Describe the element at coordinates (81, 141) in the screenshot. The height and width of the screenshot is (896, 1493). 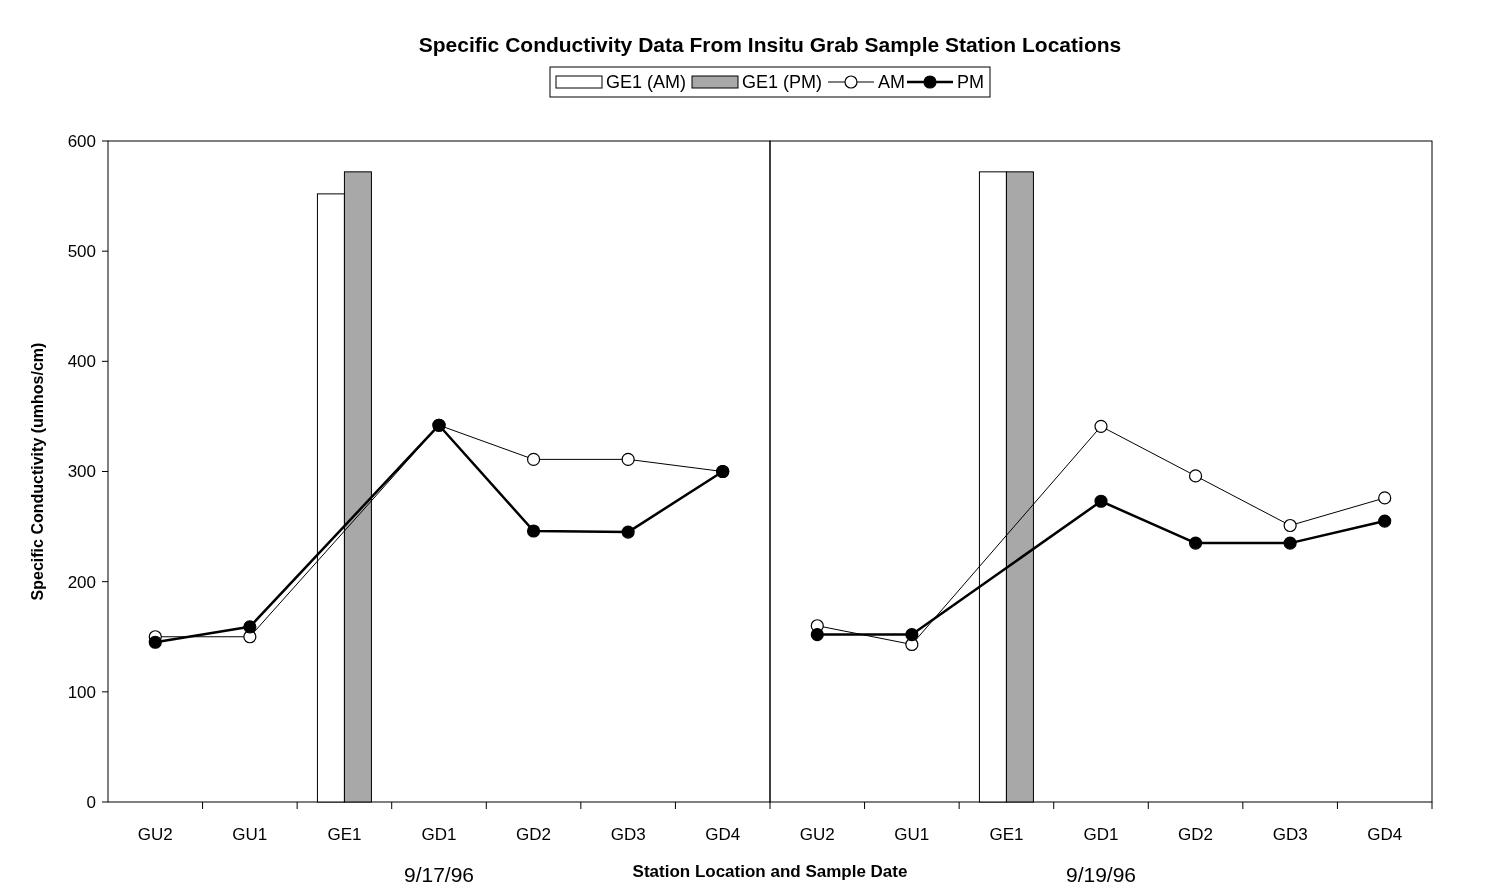
I see `y-tick-label: 600` at that location.